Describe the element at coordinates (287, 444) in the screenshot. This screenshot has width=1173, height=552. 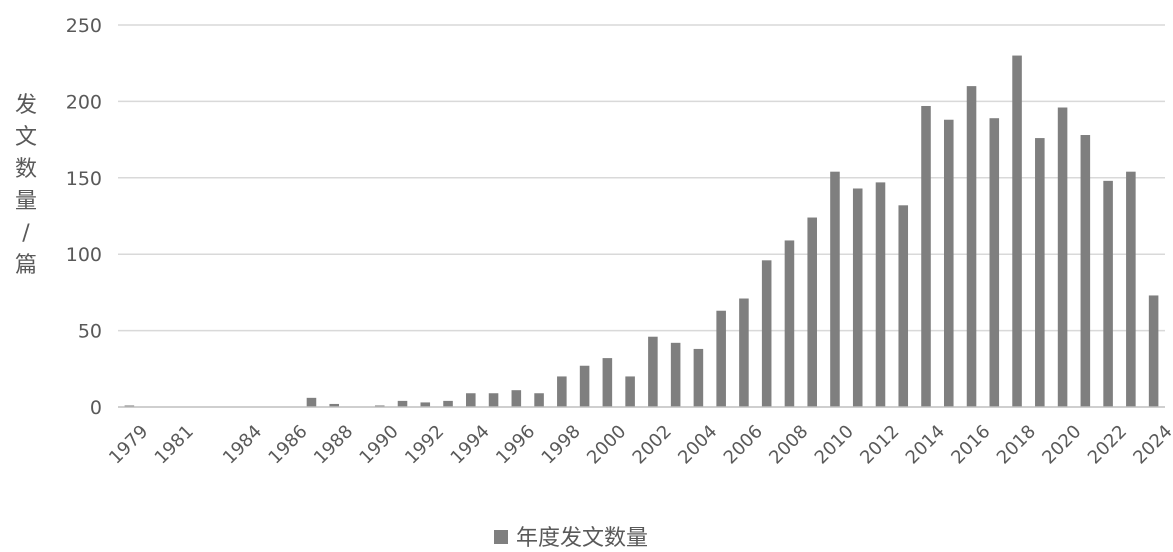
I see `x-tick-label: 1986` at that location.